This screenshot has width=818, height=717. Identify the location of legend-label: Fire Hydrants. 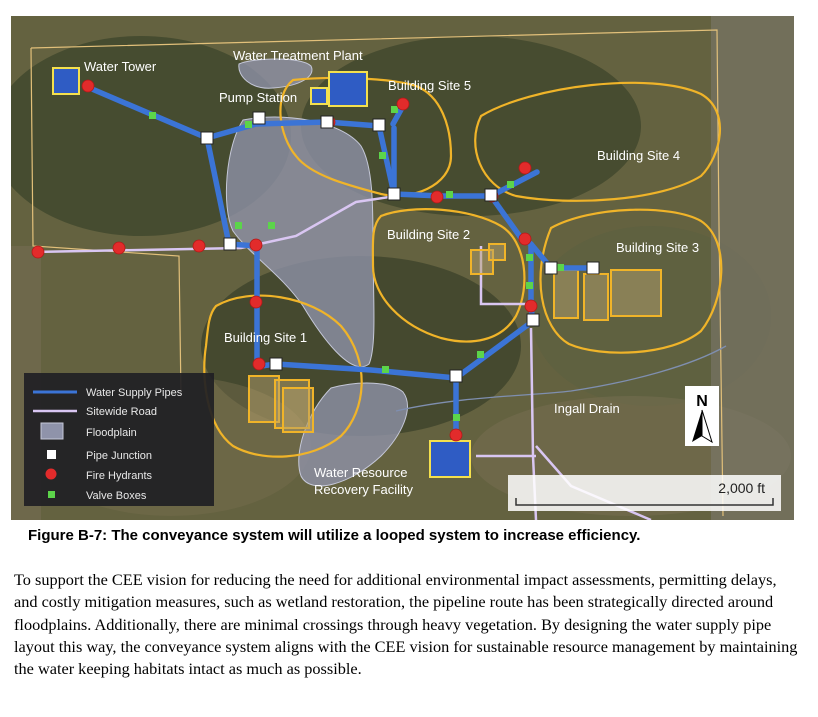
(119, 476).